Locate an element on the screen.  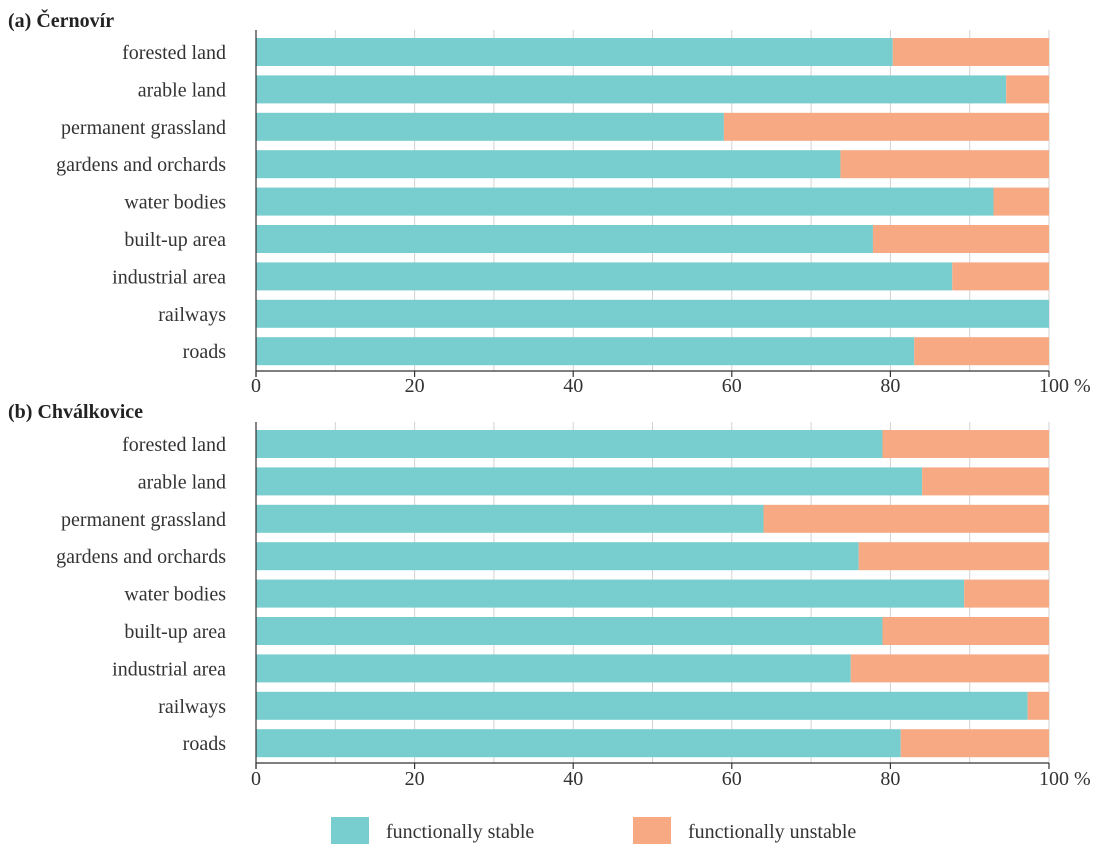
panel-title: (b) Chválkovice is located at coordinates (75, 412).